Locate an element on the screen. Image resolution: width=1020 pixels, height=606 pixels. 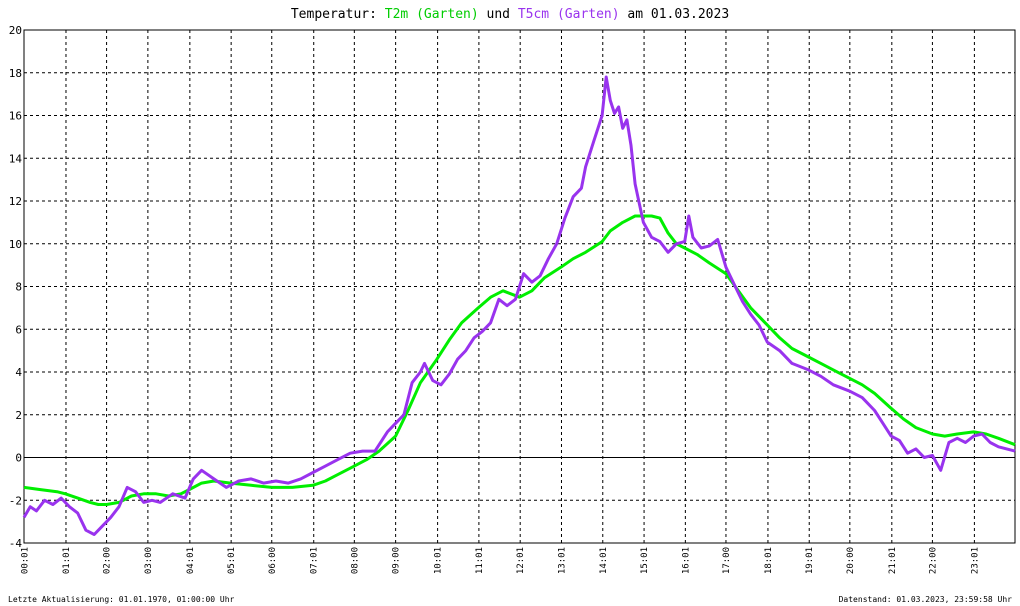
y-tick-label: 4 is located at coordinates (18, 372).